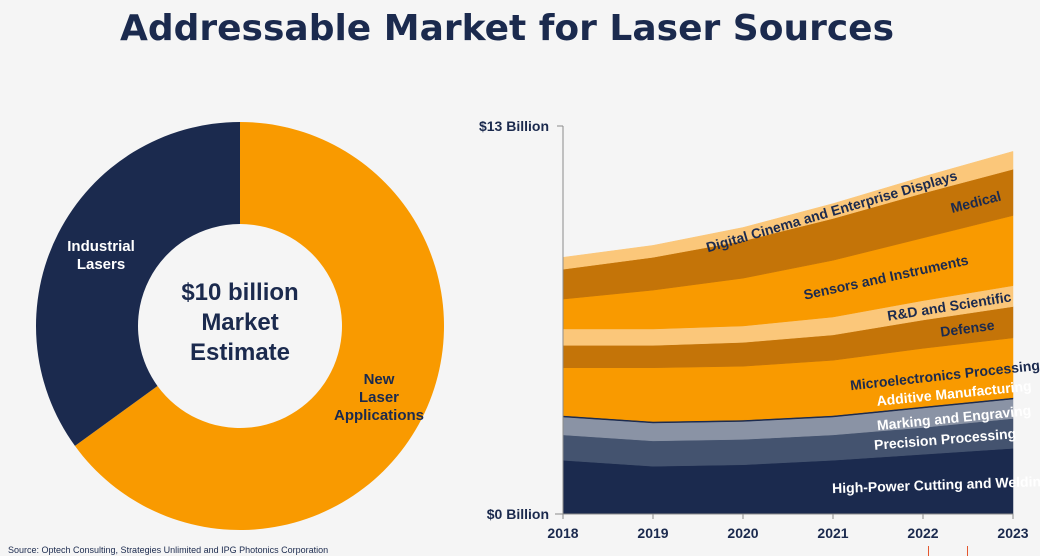 This screenshot has width=1040, height=556. Describe the element at coordinates (742, 533) in the screenshot. I see `x-tick-label: 2020` at that location.